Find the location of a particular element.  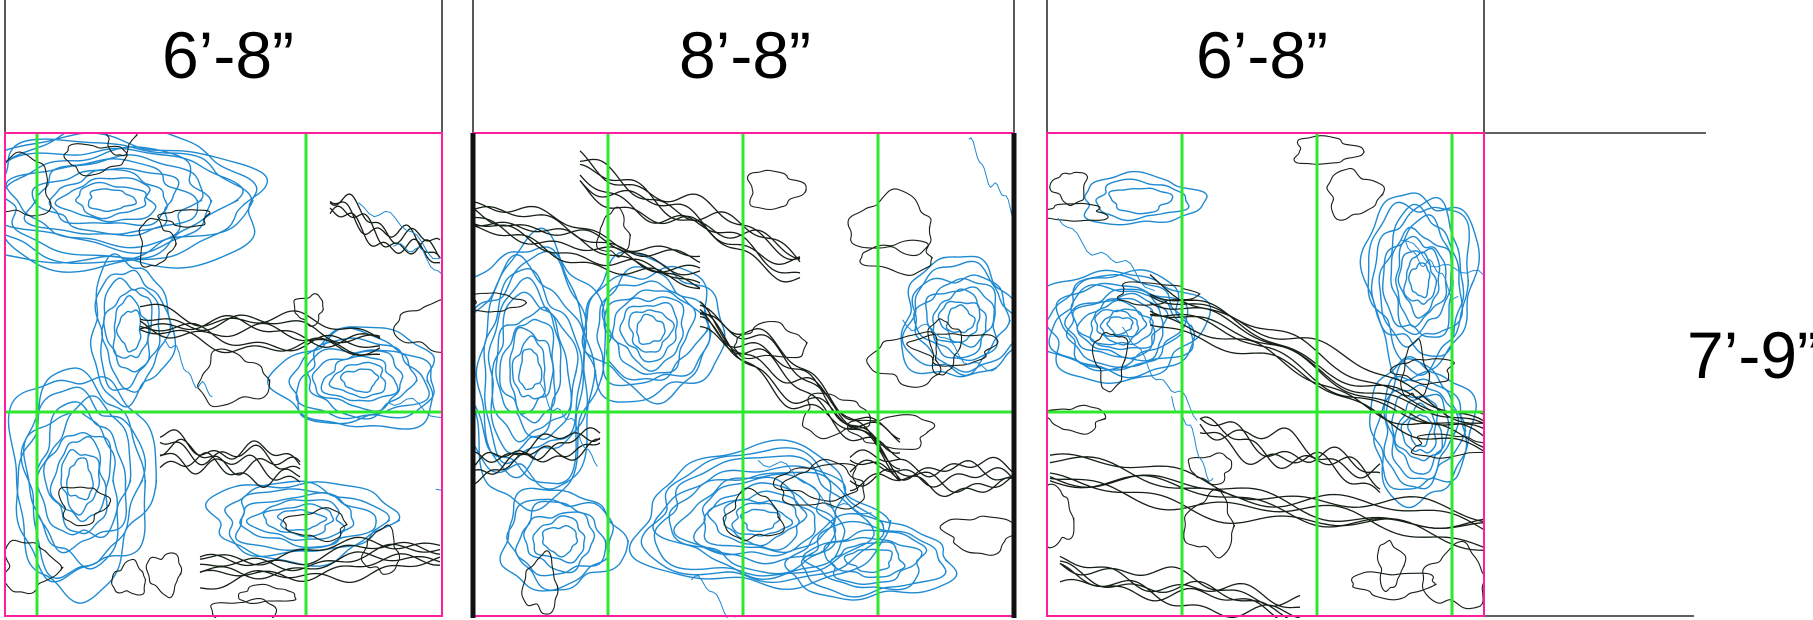

height-label: 7’-9” is located at coordinates (1750, 355).